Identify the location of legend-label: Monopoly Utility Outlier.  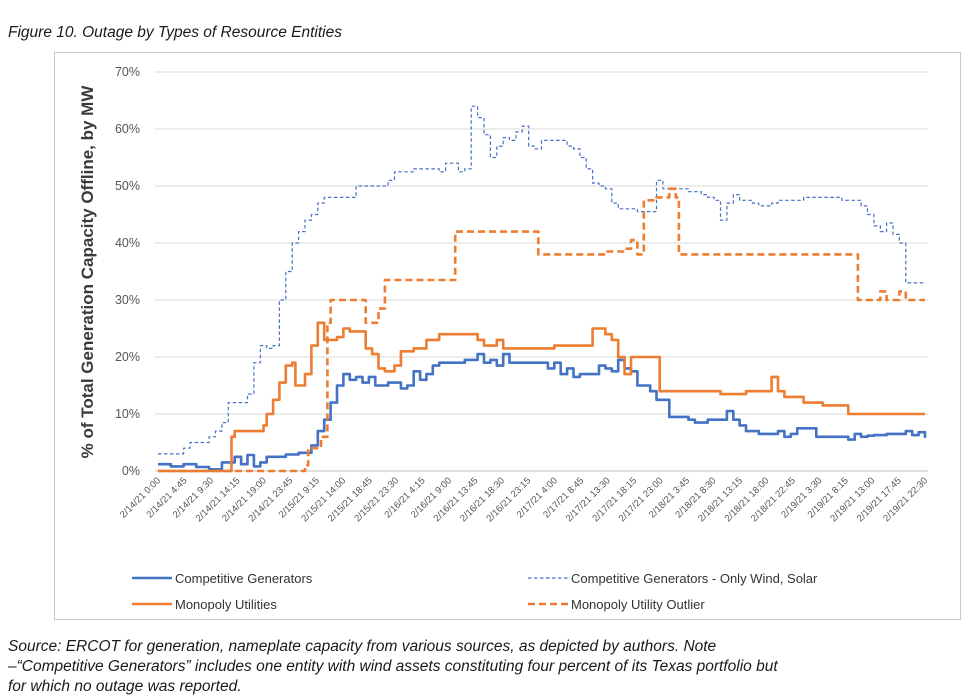
(638, 604).